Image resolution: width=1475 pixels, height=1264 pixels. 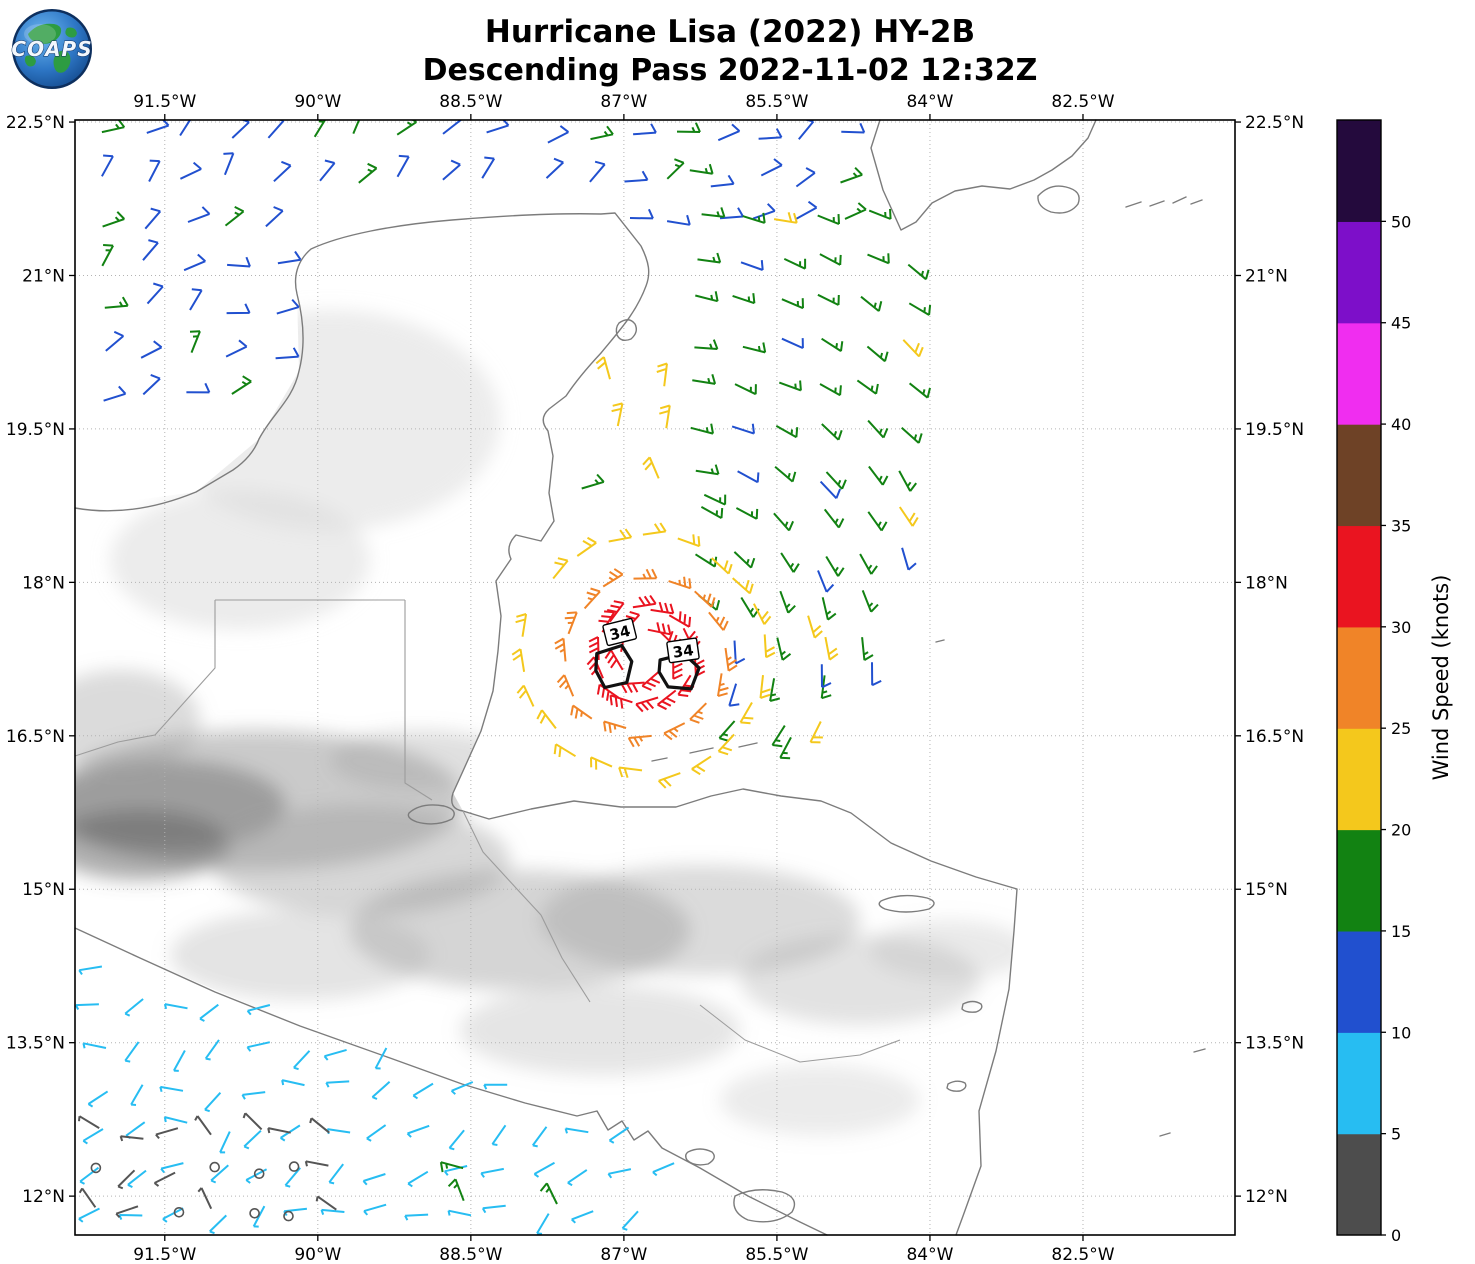 I want to click on colorbar-tick-label: 15, so click(x=1401, y=931).